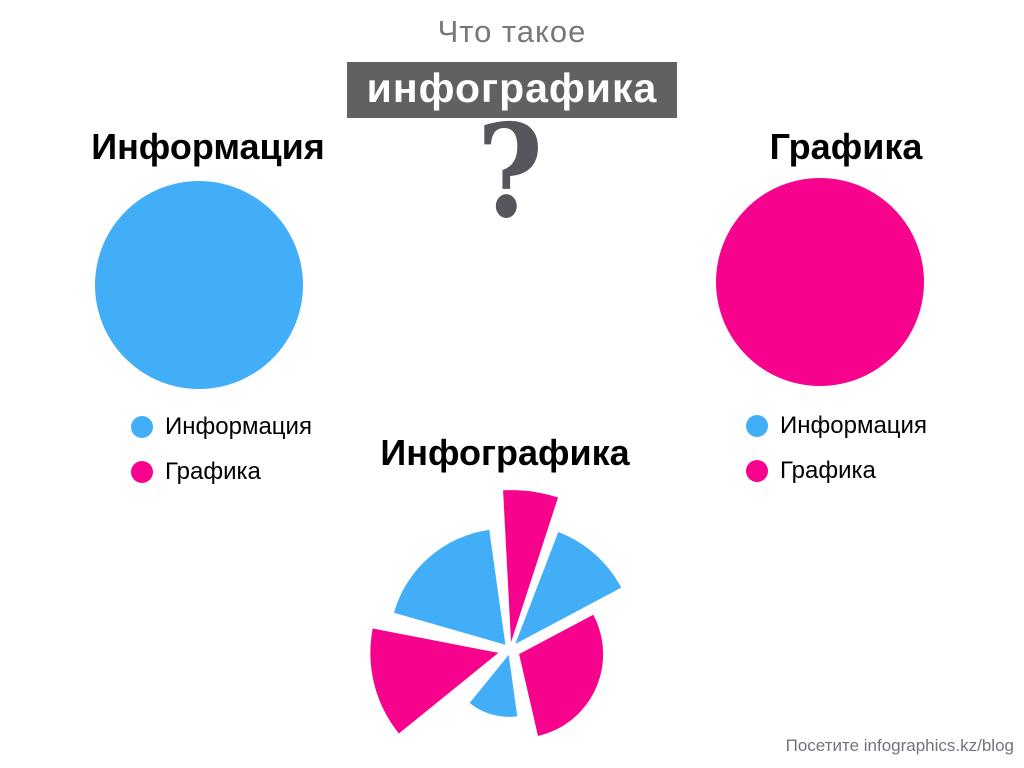 The height and width of the screenshot is (768, 1024). Describe the element at coordinates (505, 452) in the screenshot. I see `center-chart-heading: Инфографика` at that location.